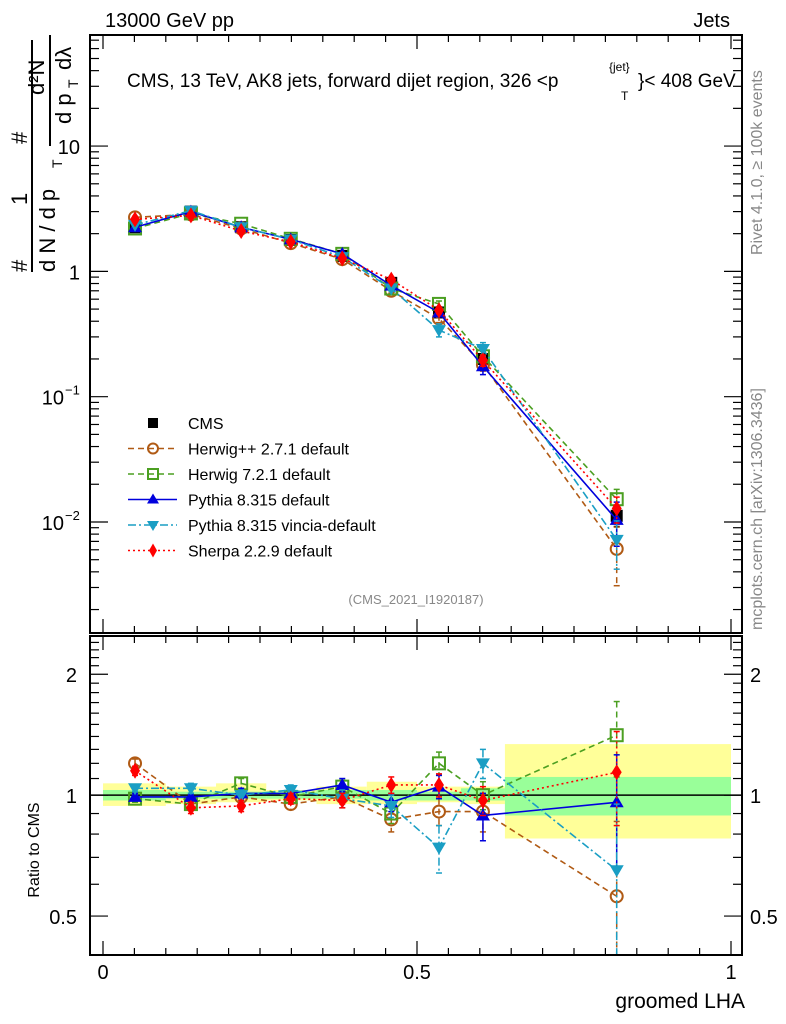 Image resolution: width=786 pixels, height=1024 pixels. I want to click on header-right-label: Jets, so click(711, 21).